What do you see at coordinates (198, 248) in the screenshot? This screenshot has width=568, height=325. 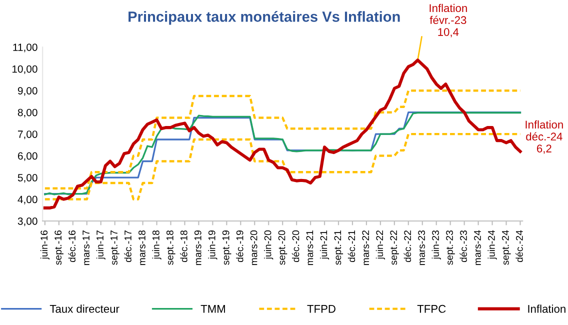 I see `x-tick-label: mars-19` at bounding box center [198, 248].